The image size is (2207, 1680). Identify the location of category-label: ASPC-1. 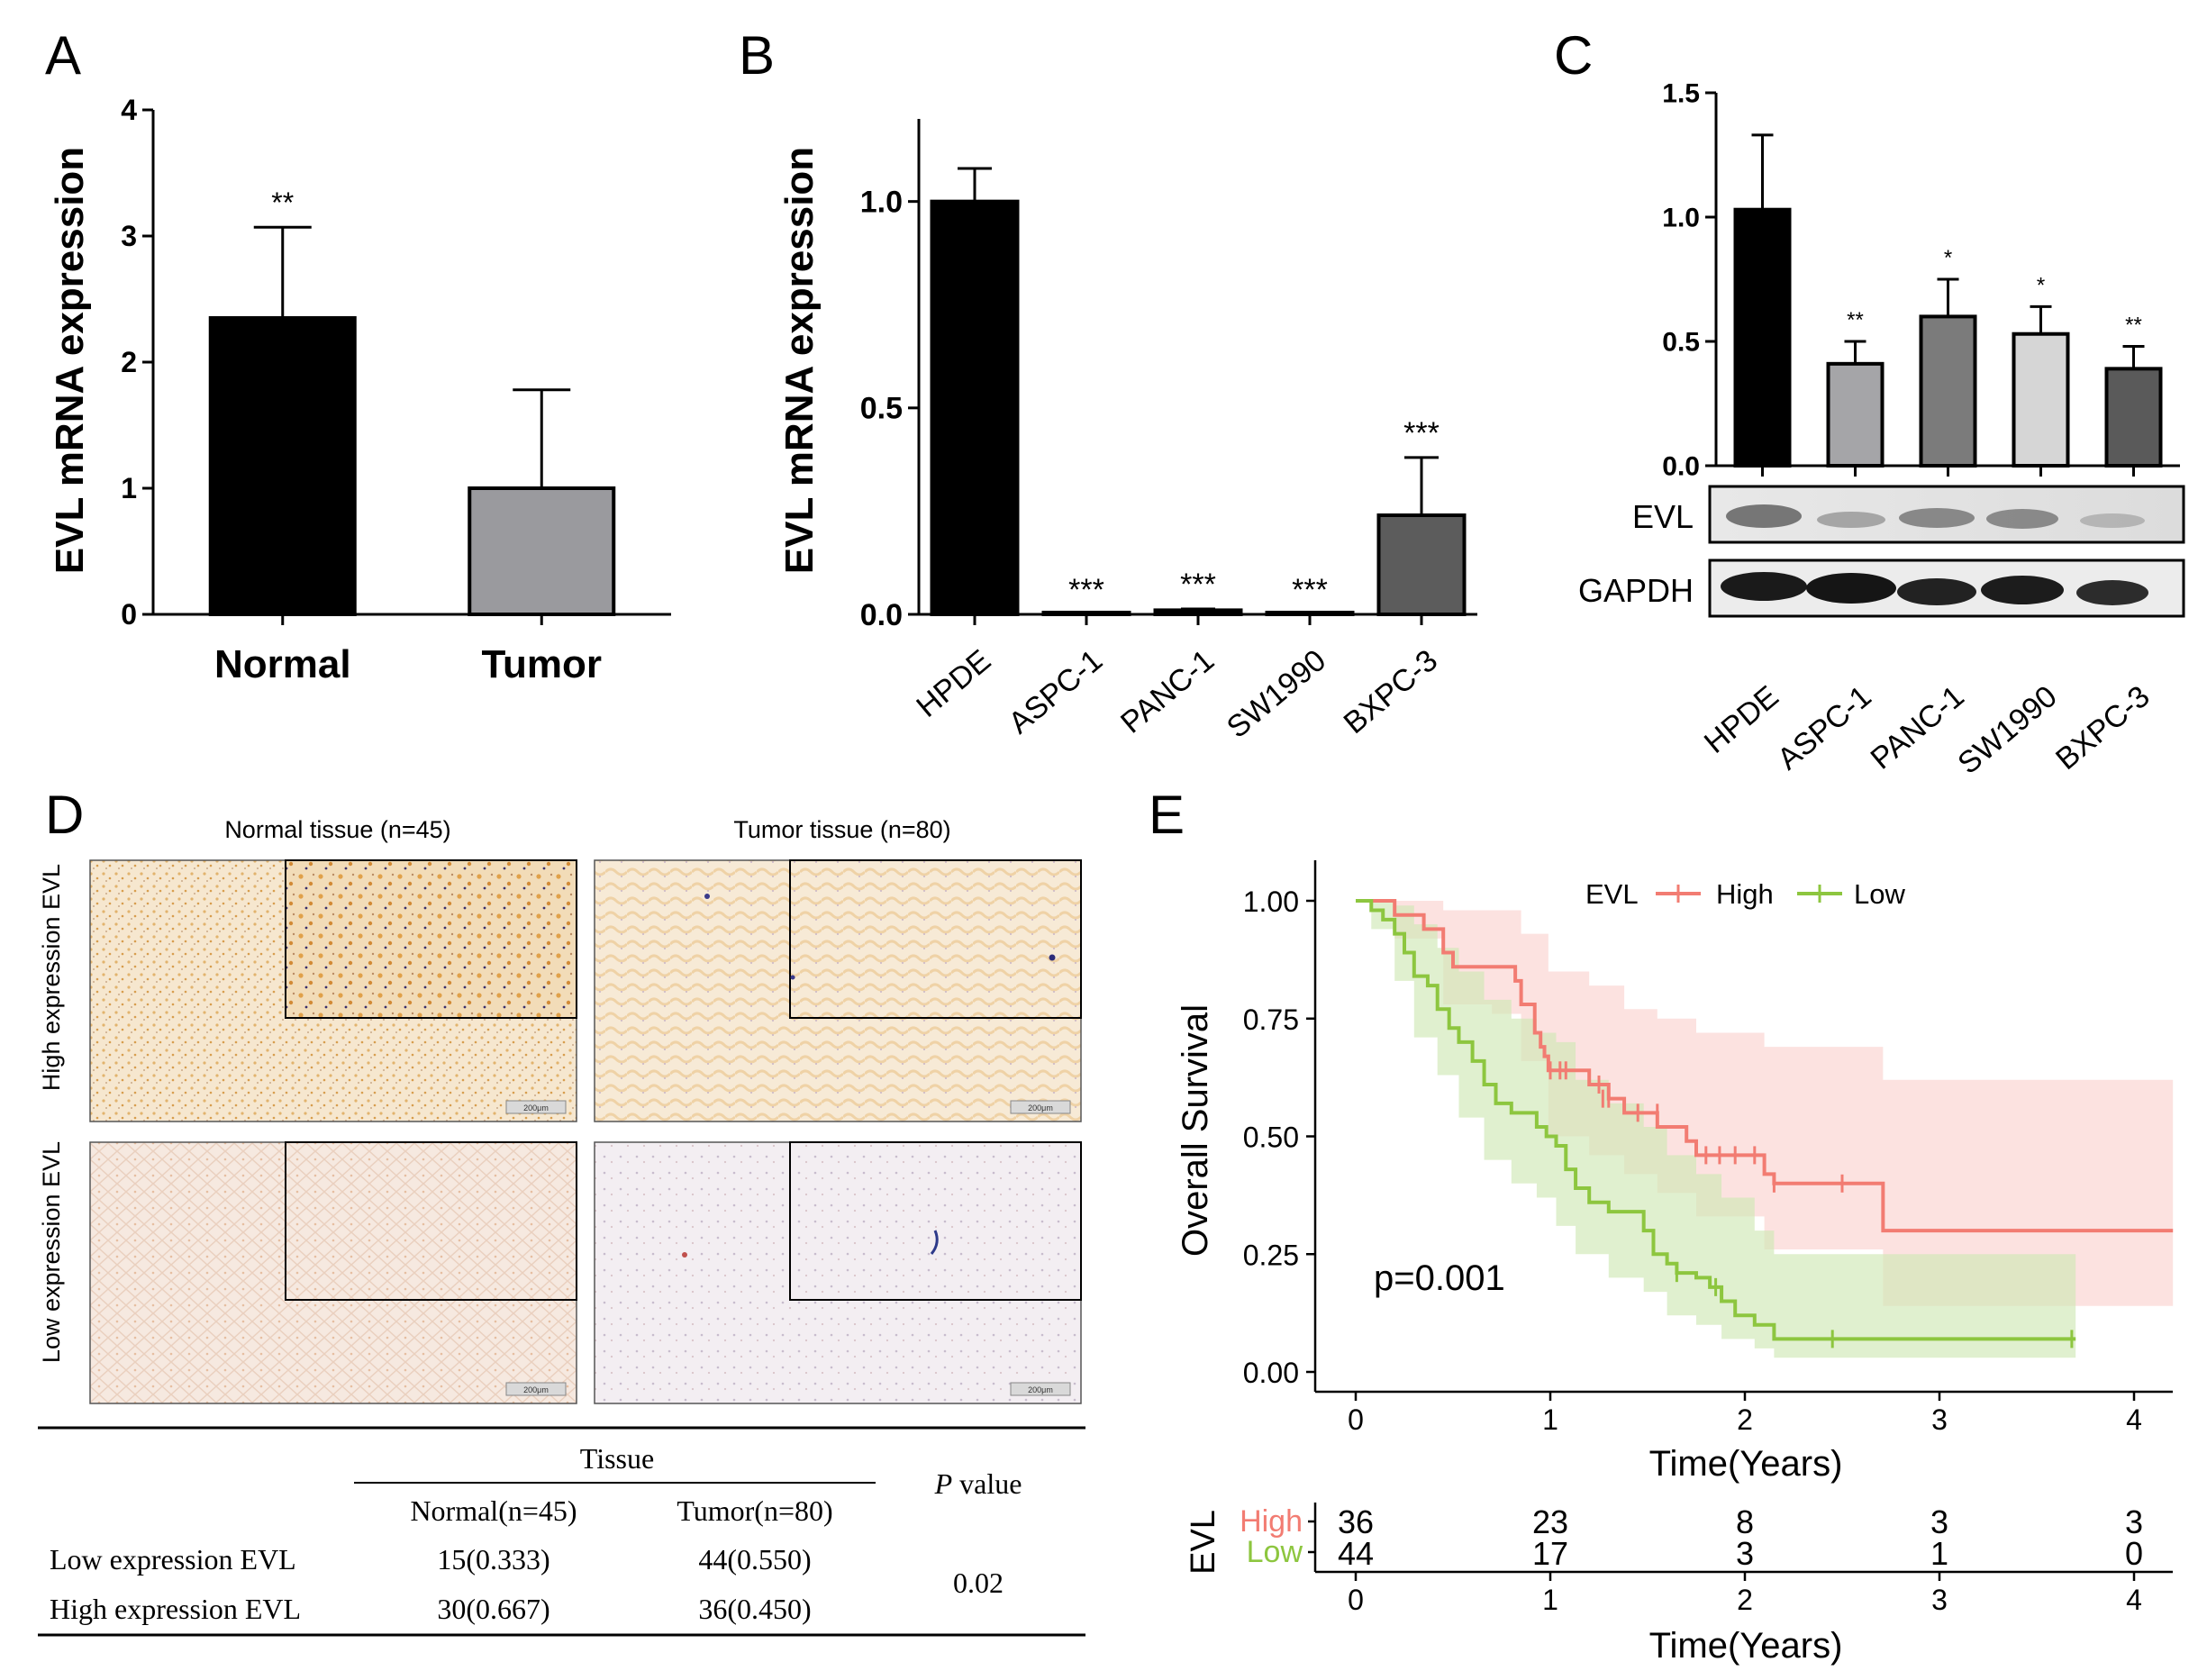
(1056, 691).